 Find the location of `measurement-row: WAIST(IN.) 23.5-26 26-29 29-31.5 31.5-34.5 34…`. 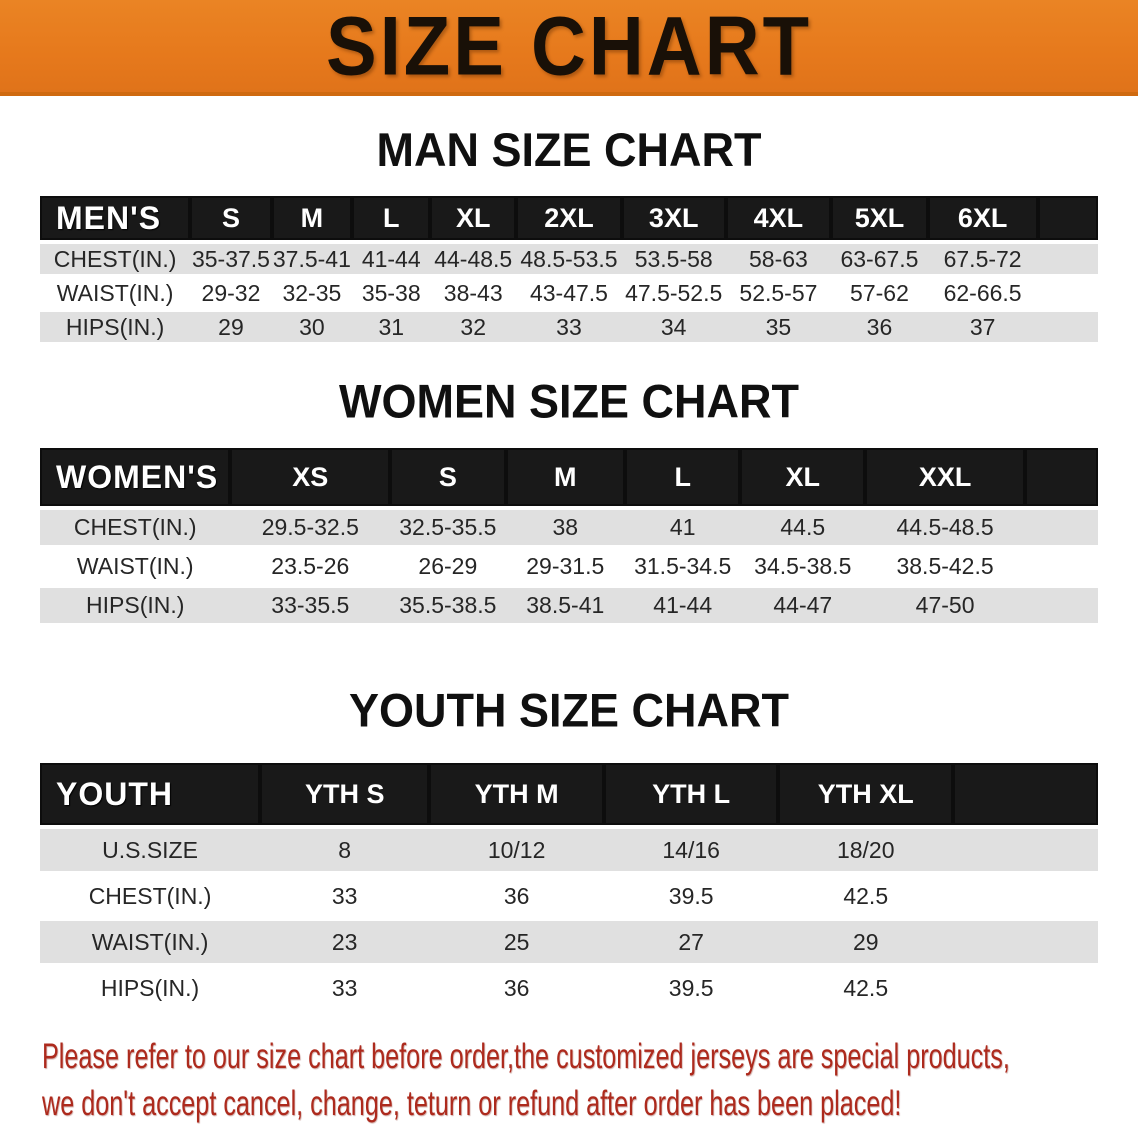

measurement-row: WAIST(IN.) 23.5-26 26-29 29-31.5 31.5-34.5 34… is located at coordinates (569, 566).